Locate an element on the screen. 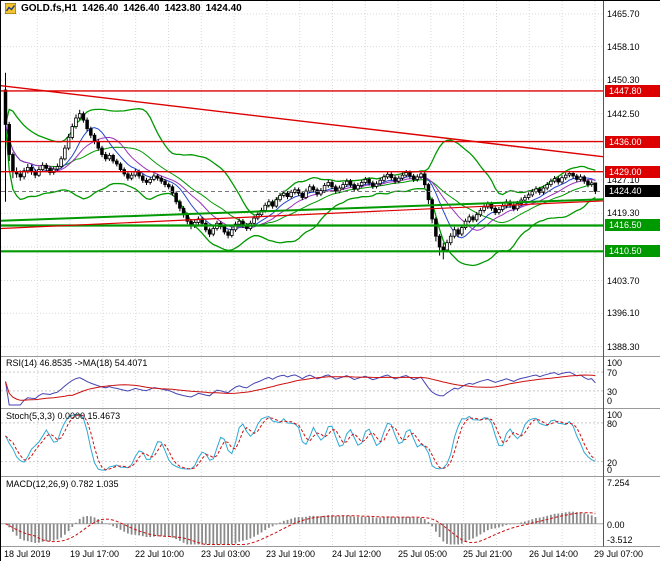  chart-window-icon is located at coordinates (10, 8).